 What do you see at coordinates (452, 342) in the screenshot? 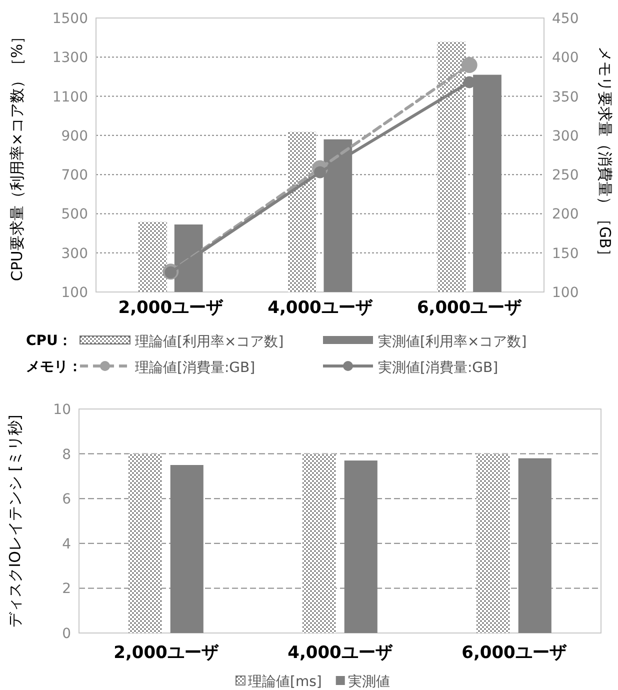
I see `legend-label: 実測値[利用率×コア数]` at bounding box center [452, 342].